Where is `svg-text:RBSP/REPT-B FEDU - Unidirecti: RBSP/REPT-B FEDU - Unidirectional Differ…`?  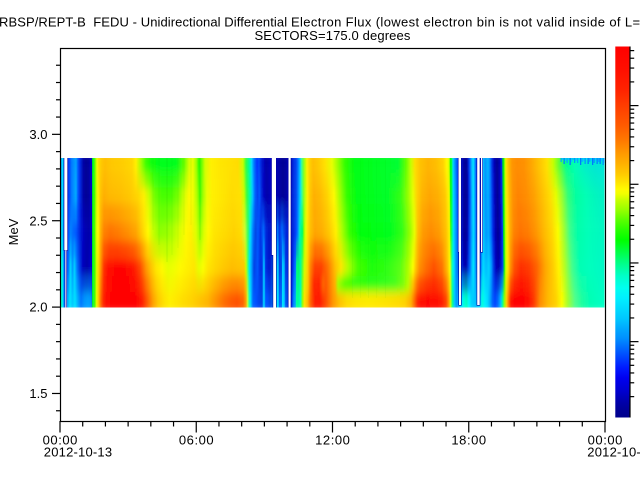 svg-text:RBSP/REPT-B FEDU - Unidirecti: RBSP/REPT-B FEDU - Unidirectional Differ… is located at coordinates (143, 22).